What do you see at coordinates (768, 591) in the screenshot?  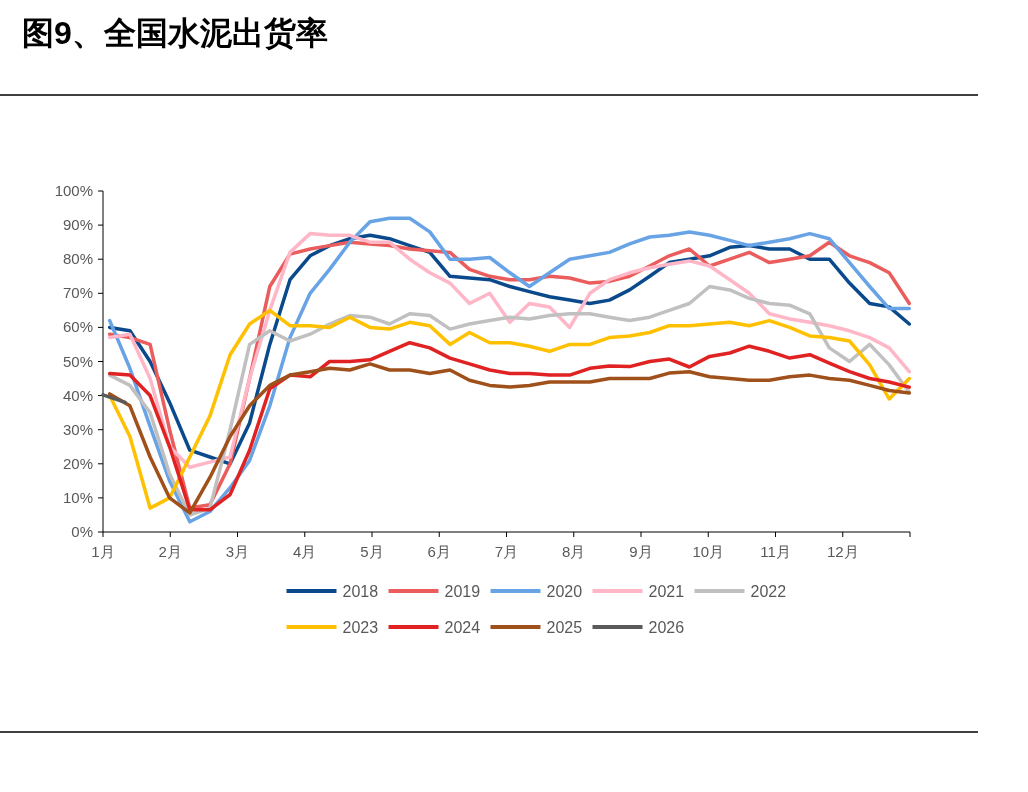 I see `legend-label: 2022` at bounding box center [768, 591].